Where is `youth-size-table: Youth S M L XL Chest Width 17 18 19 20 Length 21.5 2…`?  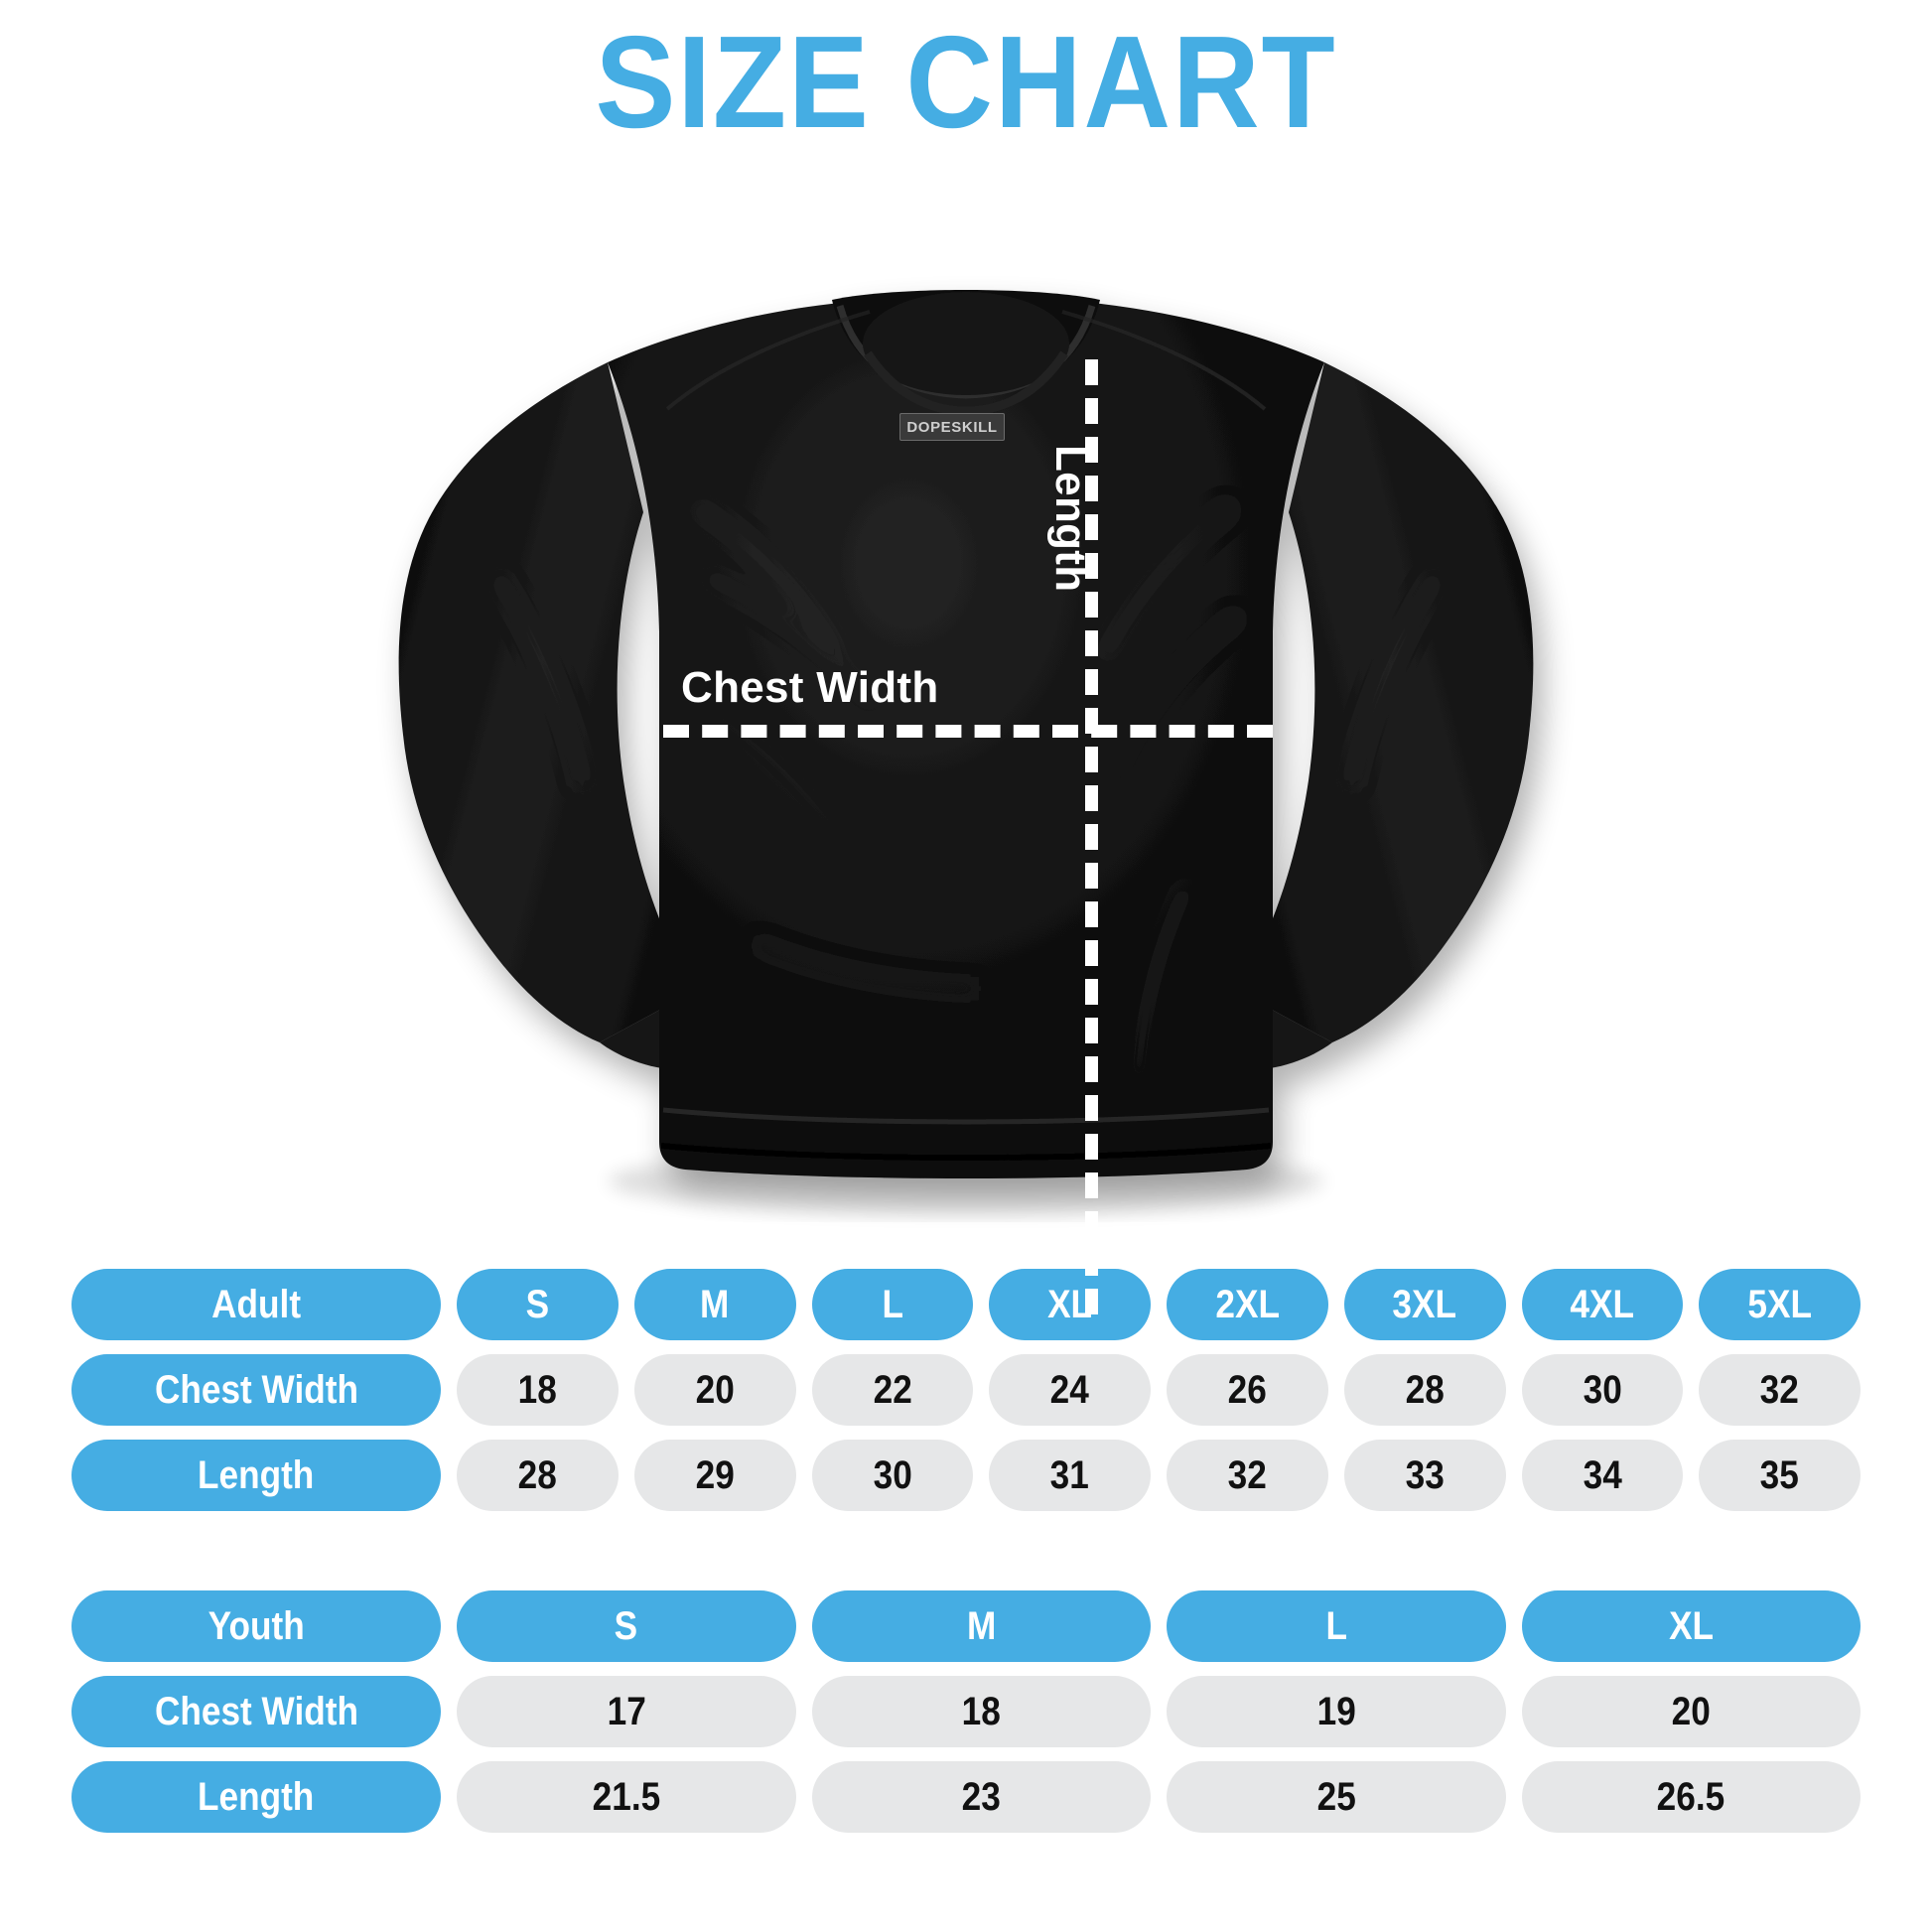 youth-size-table: Youth S M L XL Chest Width 17 18 19 20 Length 21.5 2… is located at coordinates (966, 1711).